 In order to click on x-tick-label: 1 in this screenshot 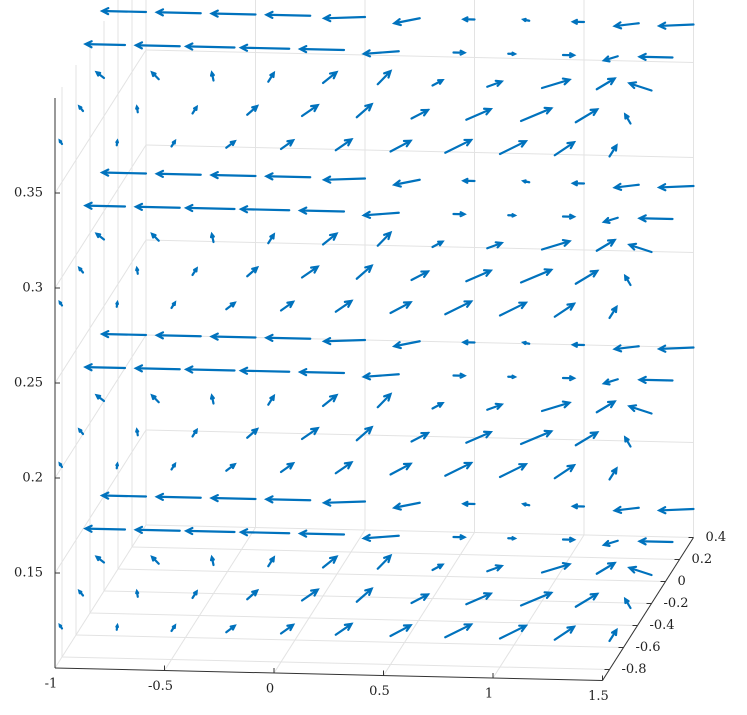, I will do `click(489, 694)`.